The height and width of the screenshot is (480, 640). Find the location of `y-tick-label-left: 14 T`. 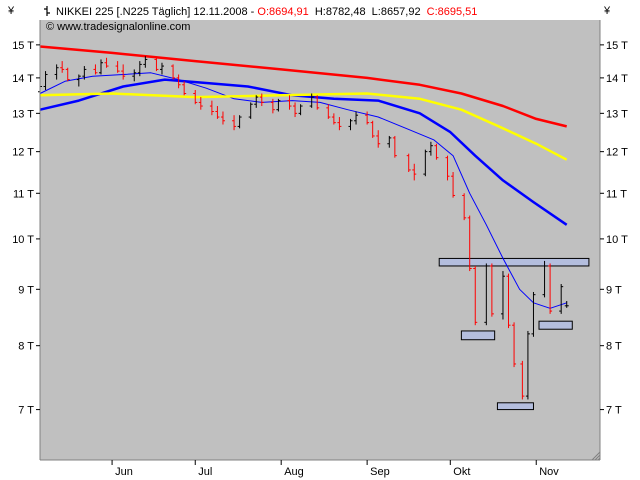

y-tick-label-left: 14 T is located at coordinates (23, 79).